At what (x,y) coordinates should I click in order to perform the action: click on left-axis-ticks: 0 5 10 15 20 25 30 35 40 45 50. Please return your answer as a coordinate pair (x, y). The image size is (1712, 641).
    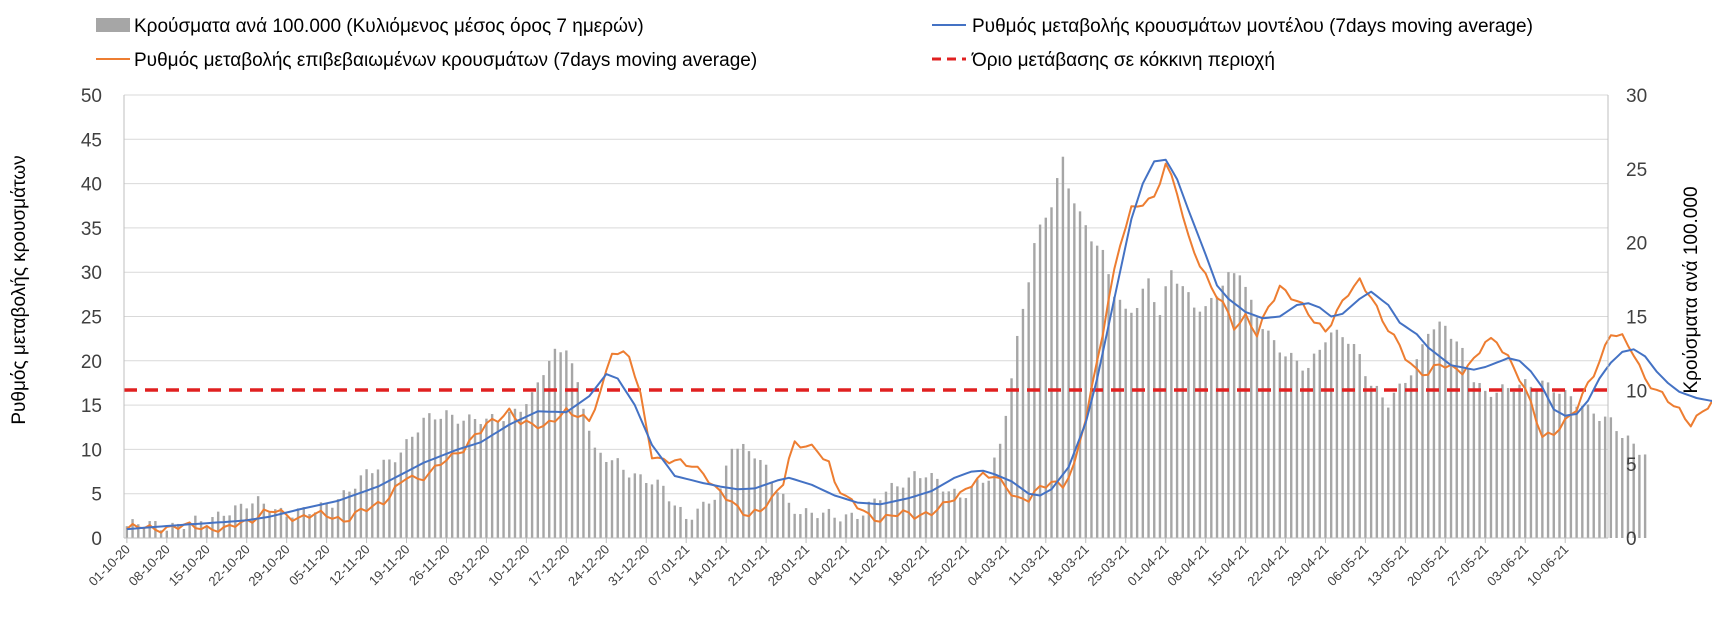
    Looking at the image, I should click on (91, 318).